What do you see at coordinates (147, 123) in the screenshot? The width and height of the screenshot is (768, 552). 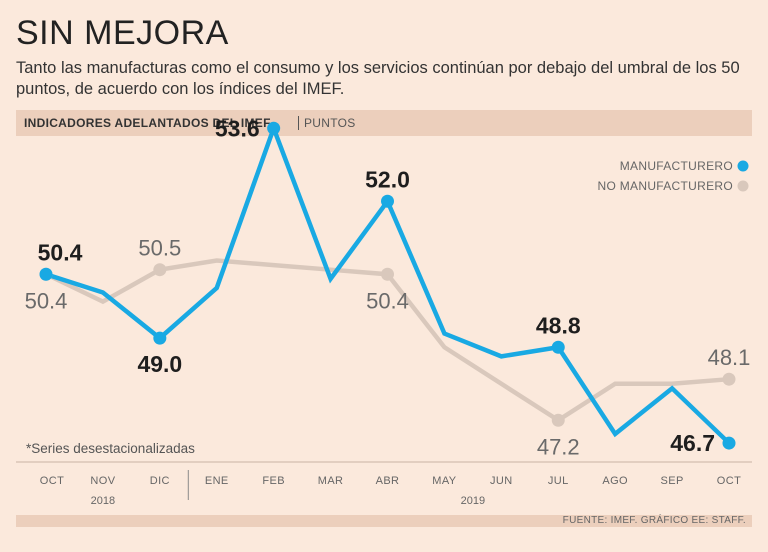 I see `chart-header-label: INDICADORES ADELANTADOS DEL IMEF` at bounding box center [147, 123].